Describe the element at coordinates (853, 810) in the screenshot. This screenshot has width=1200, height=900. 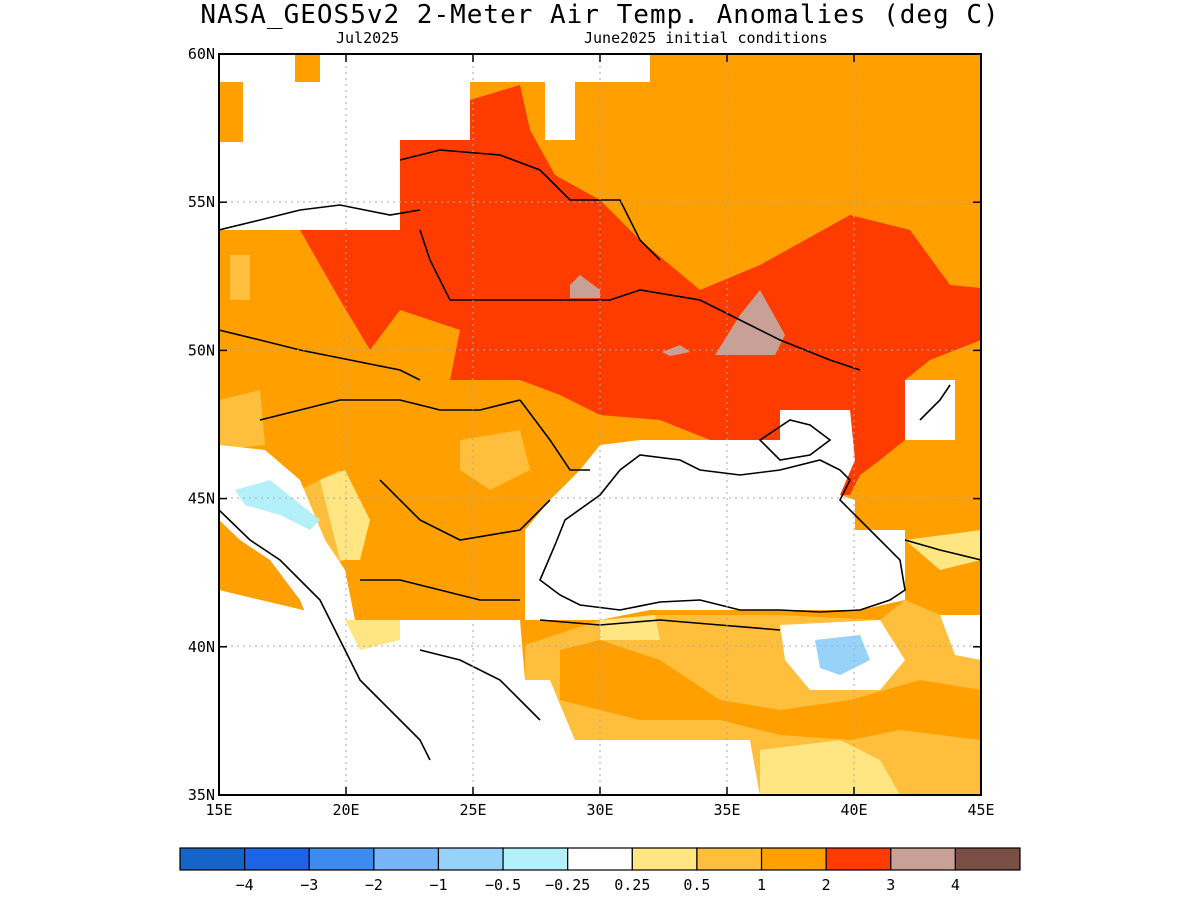
I see `lon-tick-label: 40E` at that location.